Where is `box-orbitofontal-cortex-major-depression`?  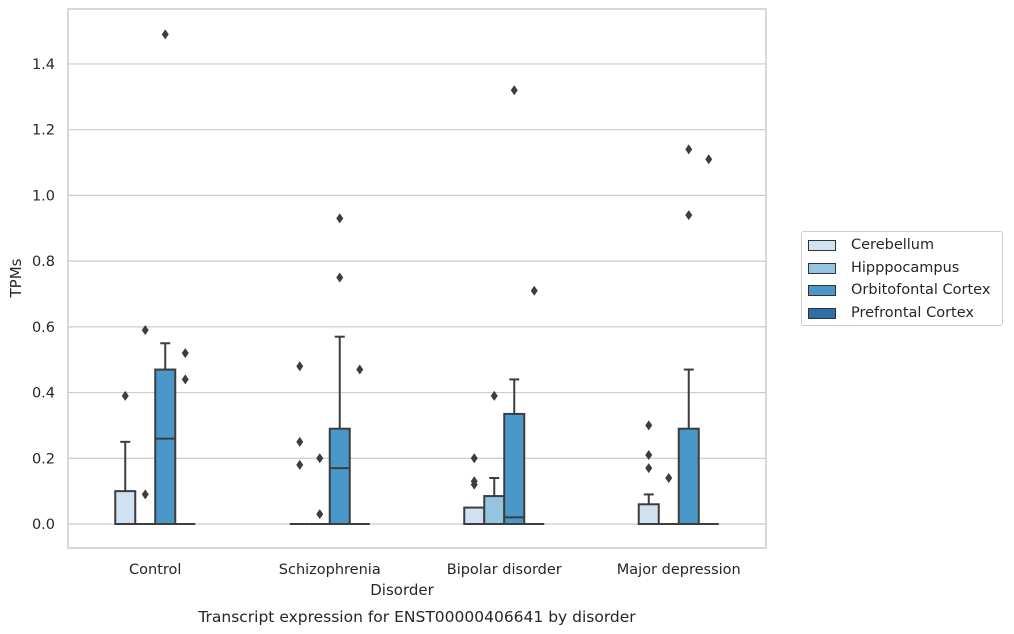
box-orbitofontal-cortex-major-depression is located at coordinates (688, 334).